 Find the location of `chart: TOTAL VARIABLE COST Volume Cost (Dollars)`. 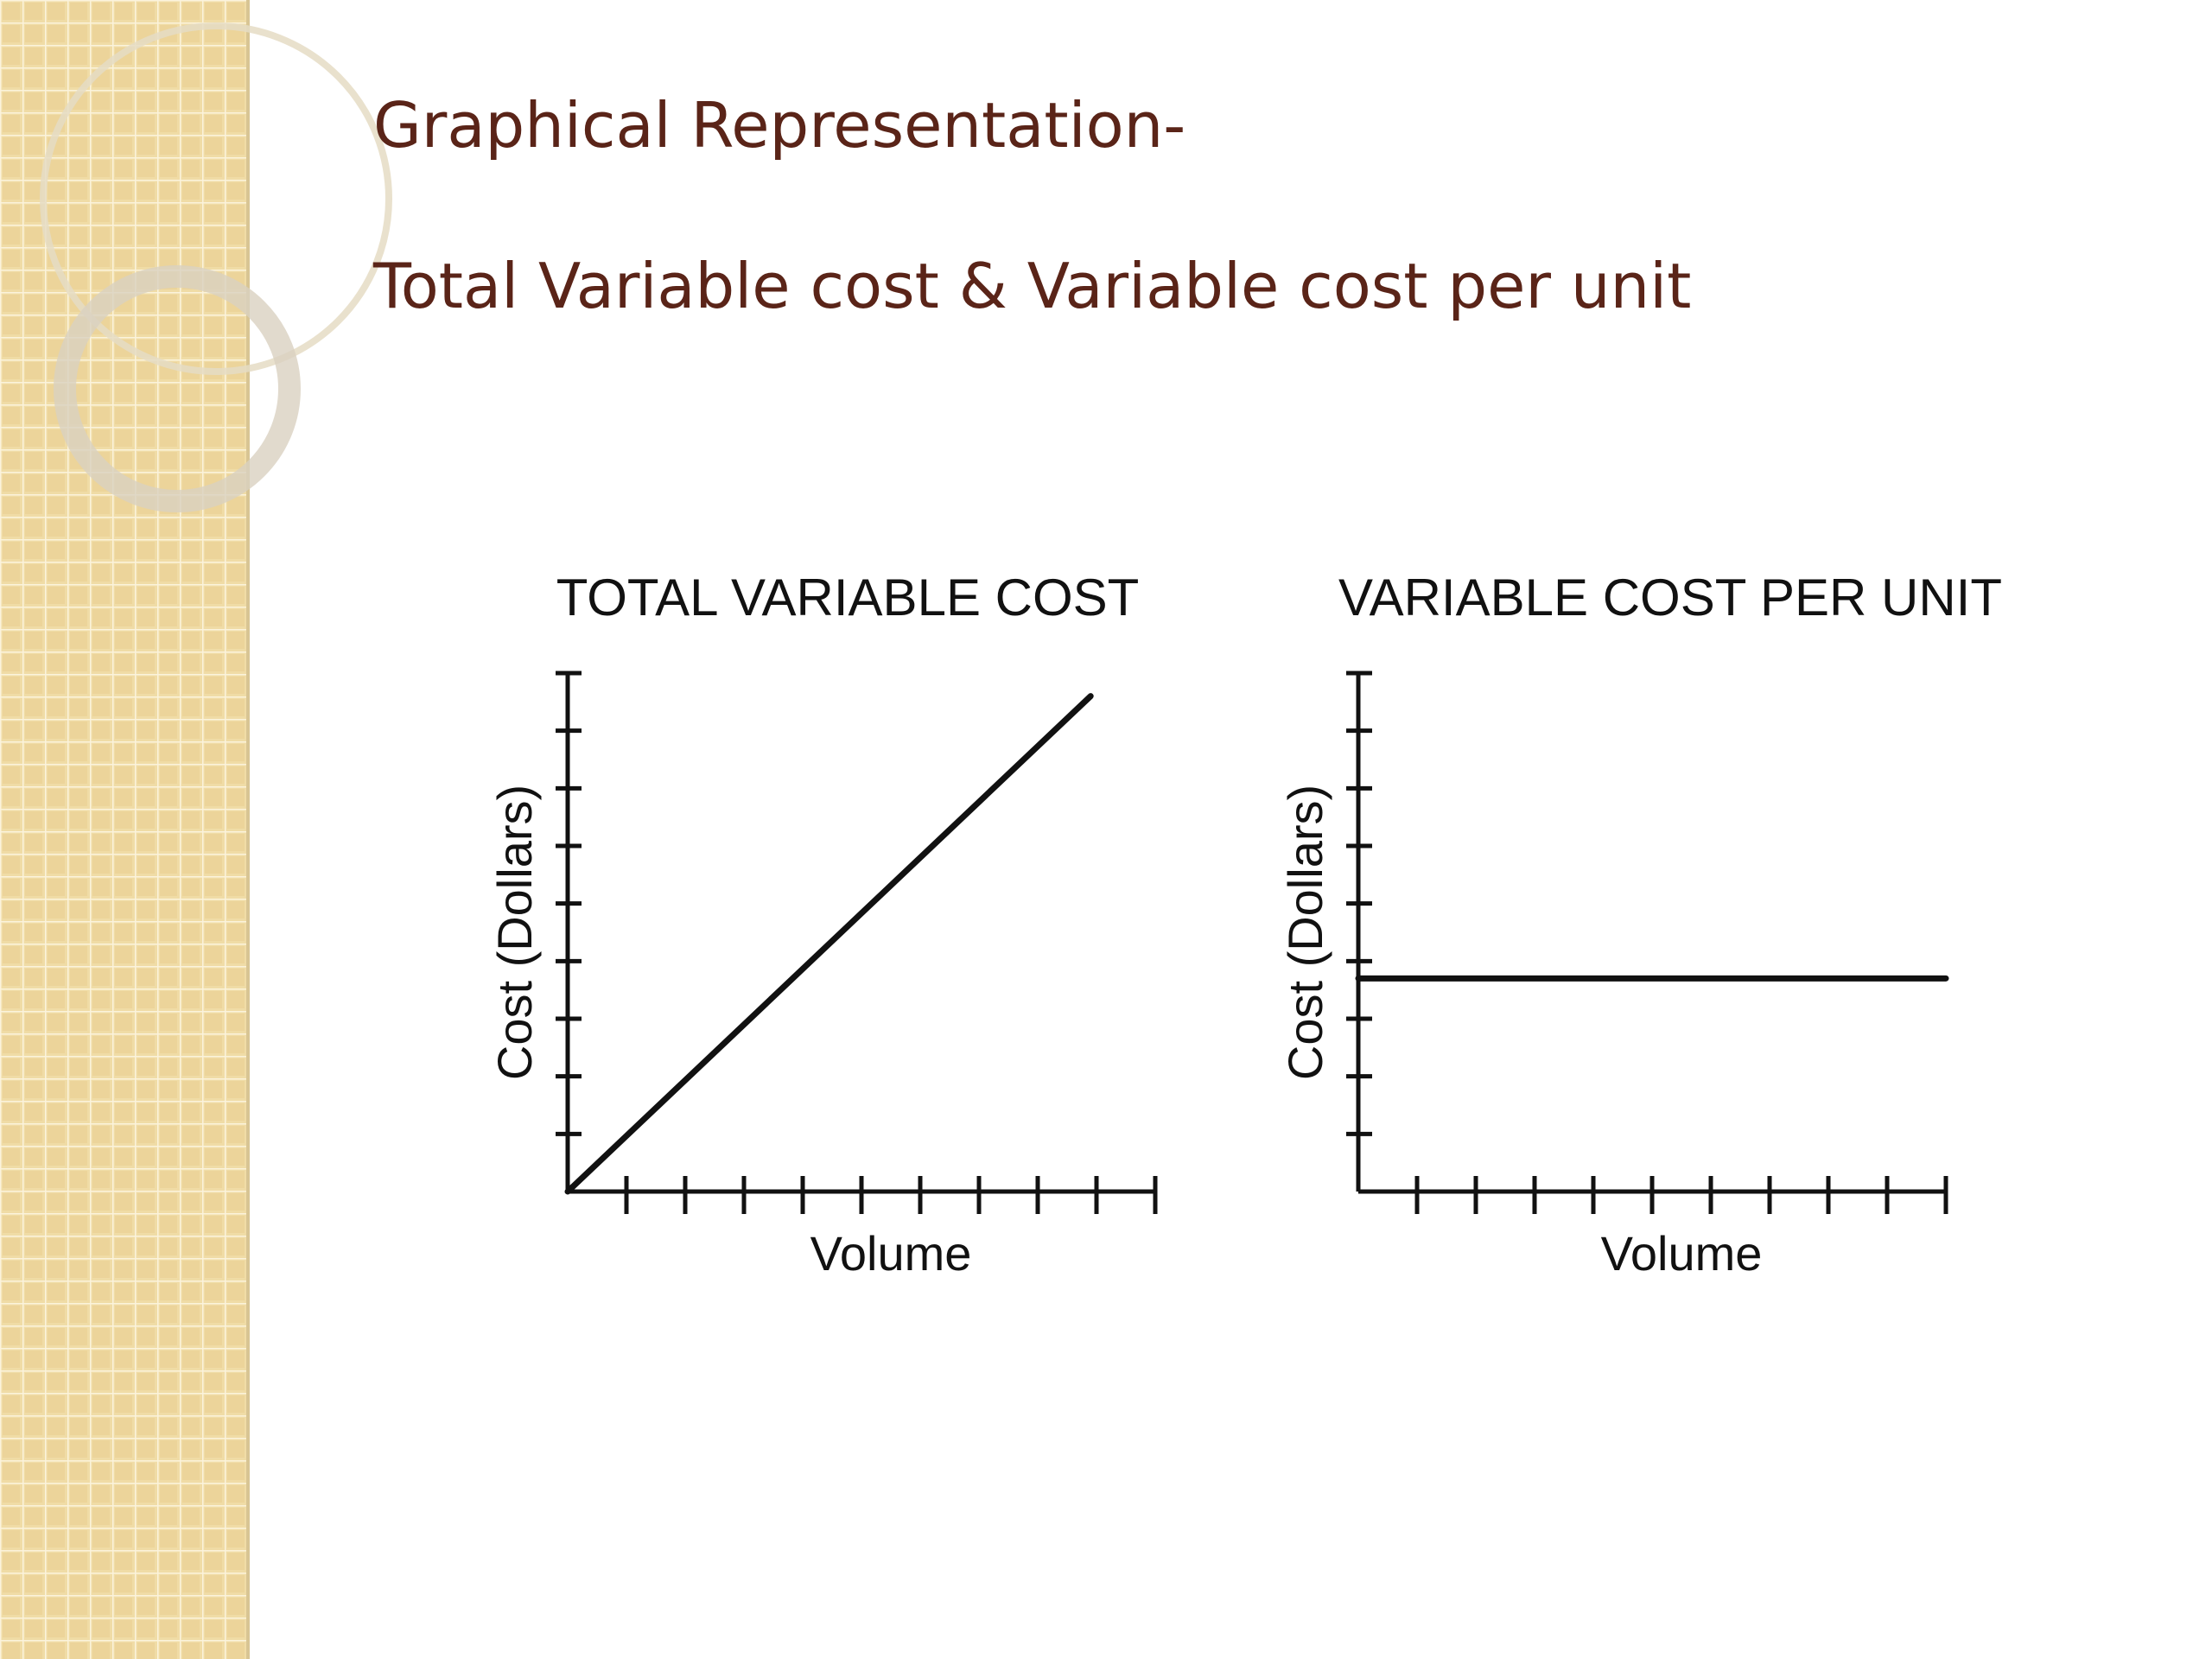

chart: TOTAL VARIABLE COST Volume Cost (Dollars) is located at coordinates (822, 925).